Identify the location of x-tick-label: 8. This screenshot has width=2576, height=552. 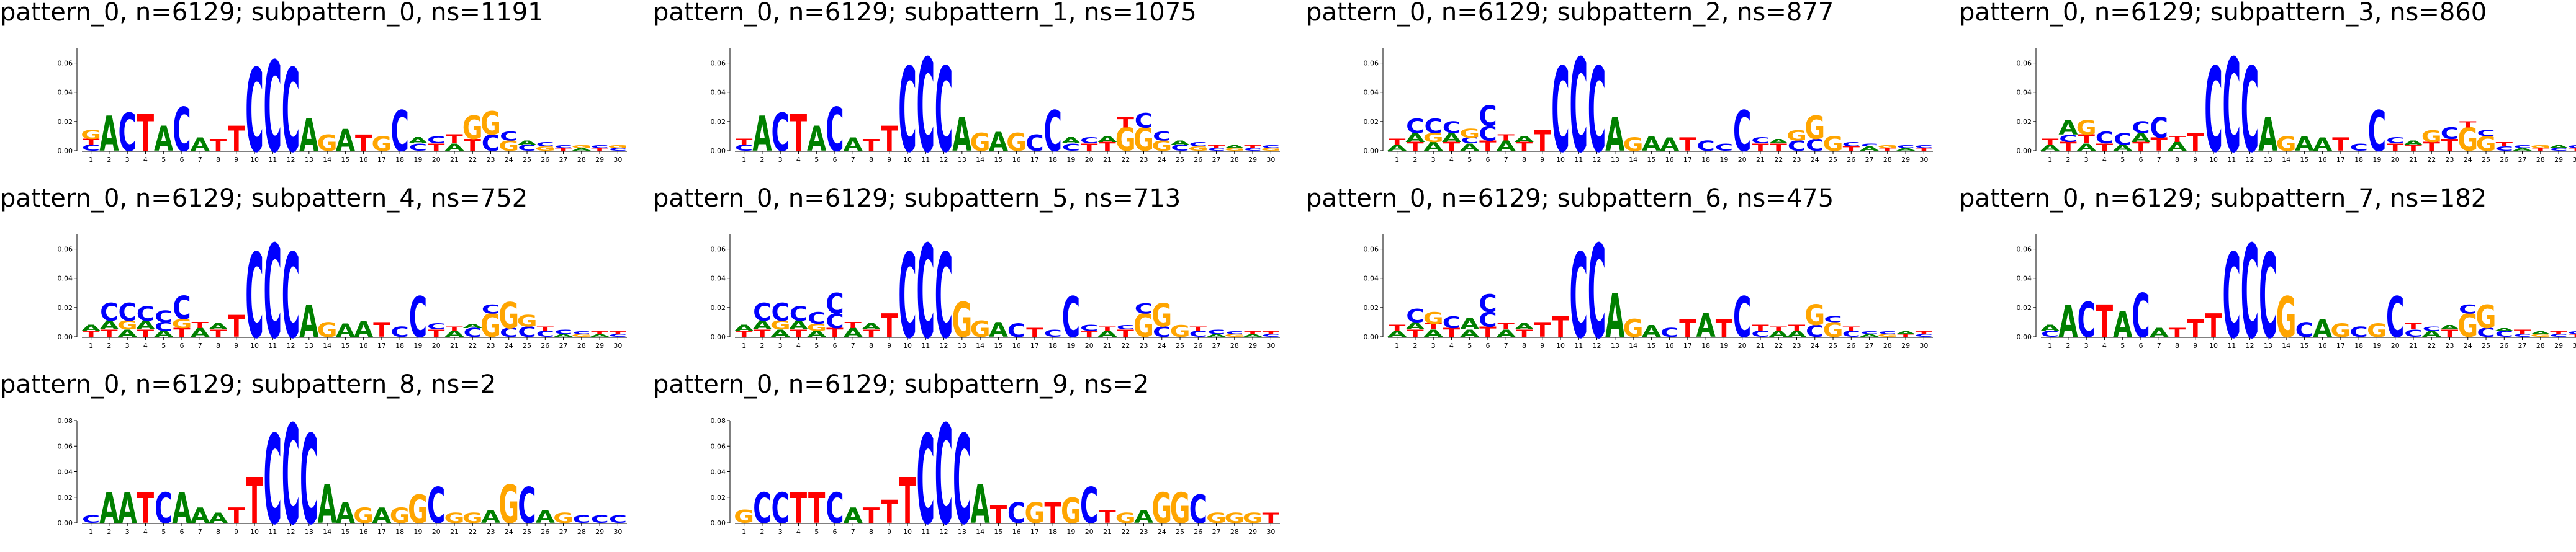
(218, 160).